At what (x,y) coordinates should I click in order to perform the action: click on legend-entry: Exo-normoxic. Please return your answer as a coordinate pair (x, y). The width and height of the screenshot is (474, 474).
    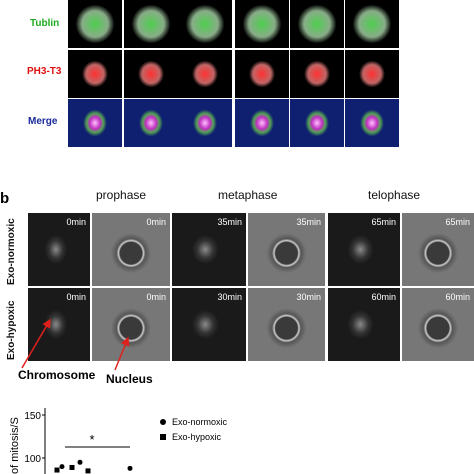
    Looking at the image, I should click on (200, 422).